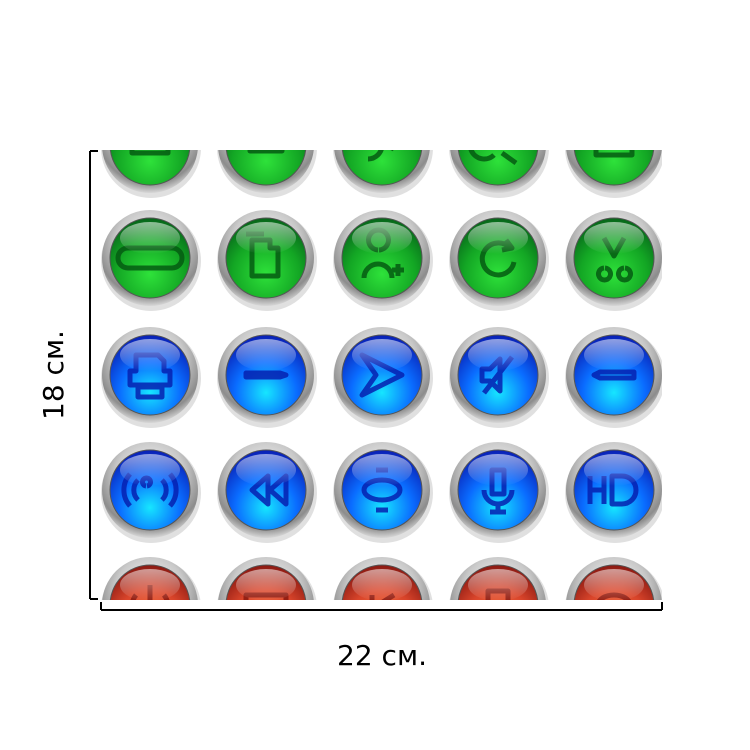 The image size is (750, 750). Describe the element at coordinates (93, 375) in the screenshot. I see `height-dimension` at that location.